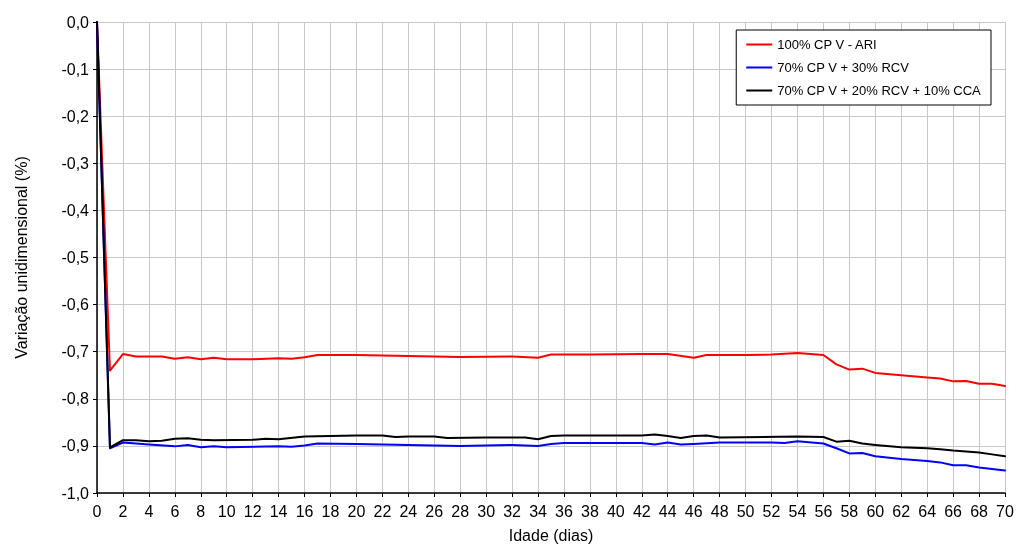  What do you see at coordinates (693, 511) in the screenshot?
I see `x-tick-label: 46` at bounding box center [693, 511].